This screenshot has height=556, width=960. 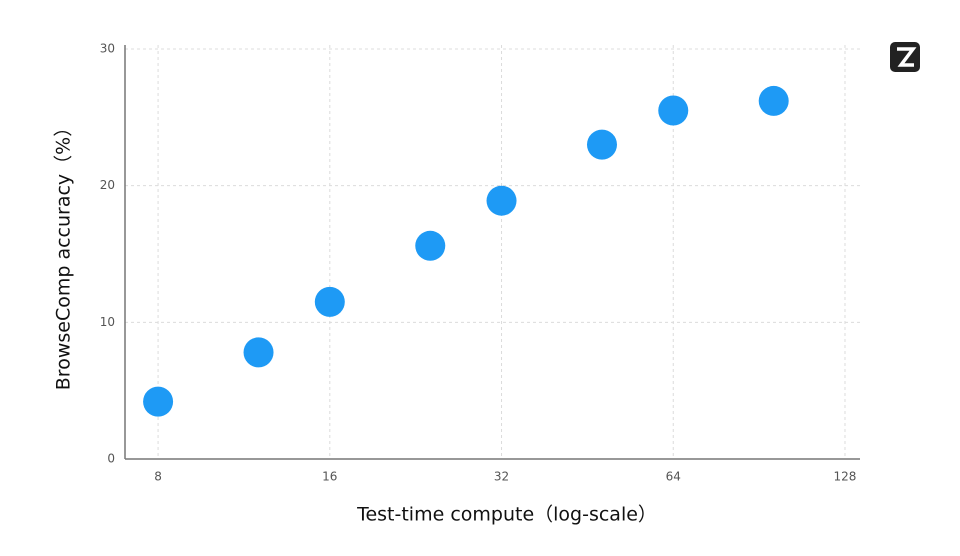 I want to click on x-tick-label: 16, so click(x=329, y=477).